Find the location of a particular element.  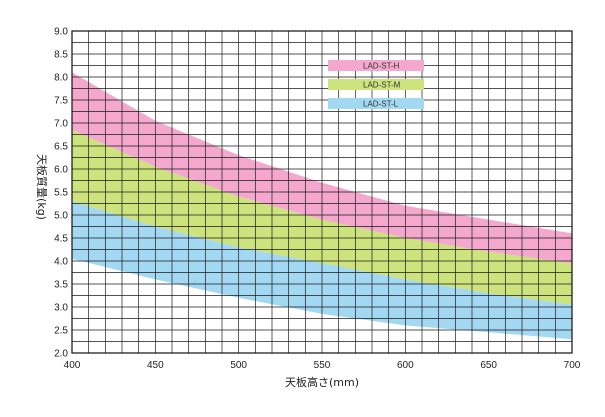

legend-swatch-lad-st-m is located at coordinates (376, 84).